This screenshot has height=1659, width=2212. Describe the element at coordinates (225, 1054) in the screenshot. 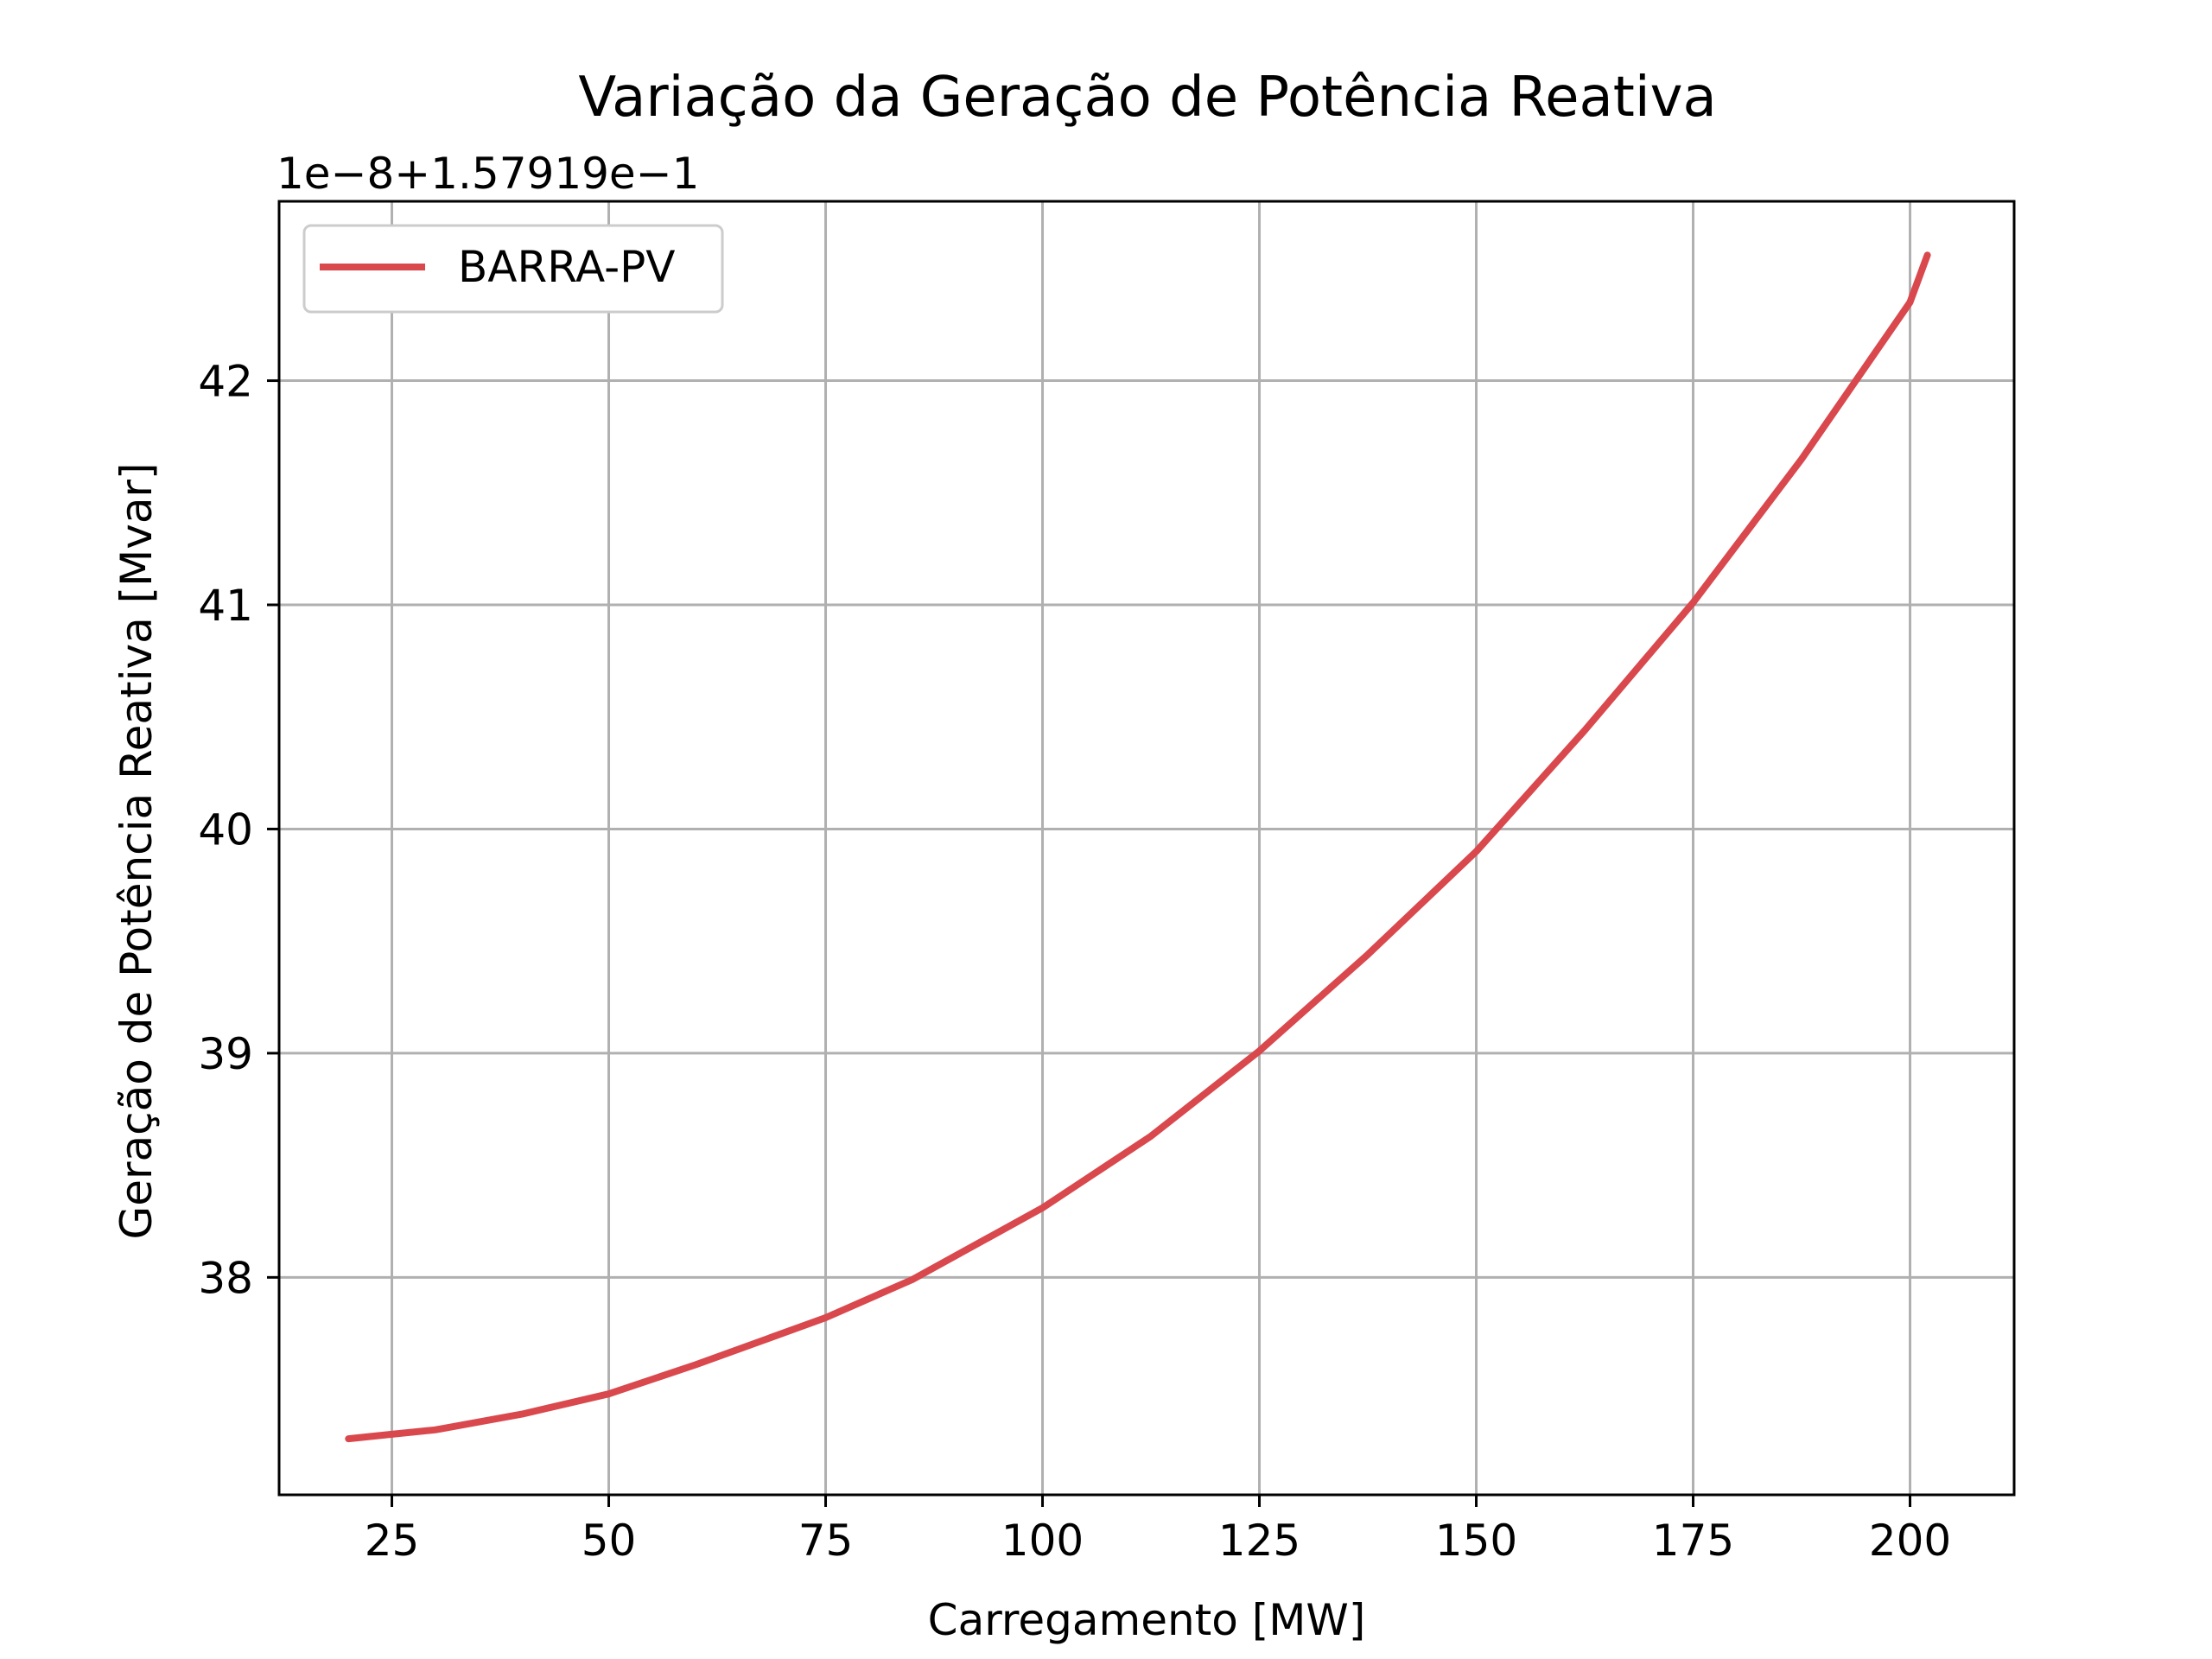

I see `y-tick-label: 39` at that location.